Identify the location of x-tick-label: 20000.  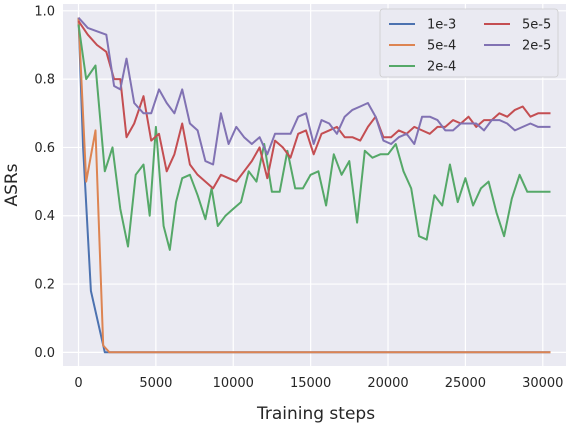
(387, 383).